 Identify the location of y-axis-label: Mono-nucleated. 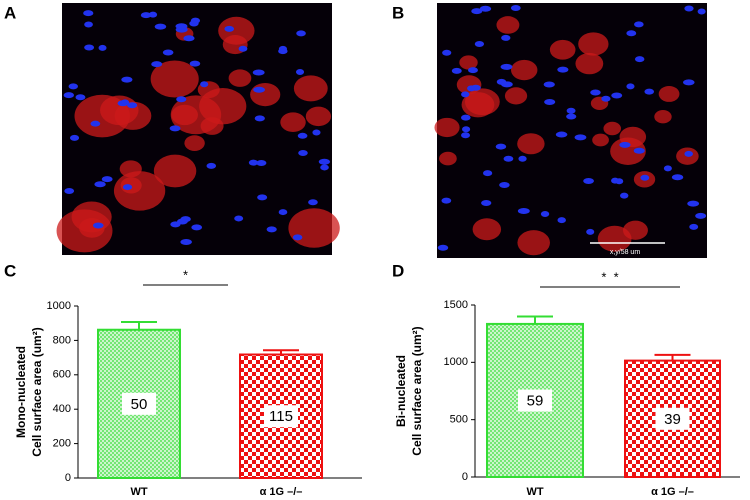
(21, 392).